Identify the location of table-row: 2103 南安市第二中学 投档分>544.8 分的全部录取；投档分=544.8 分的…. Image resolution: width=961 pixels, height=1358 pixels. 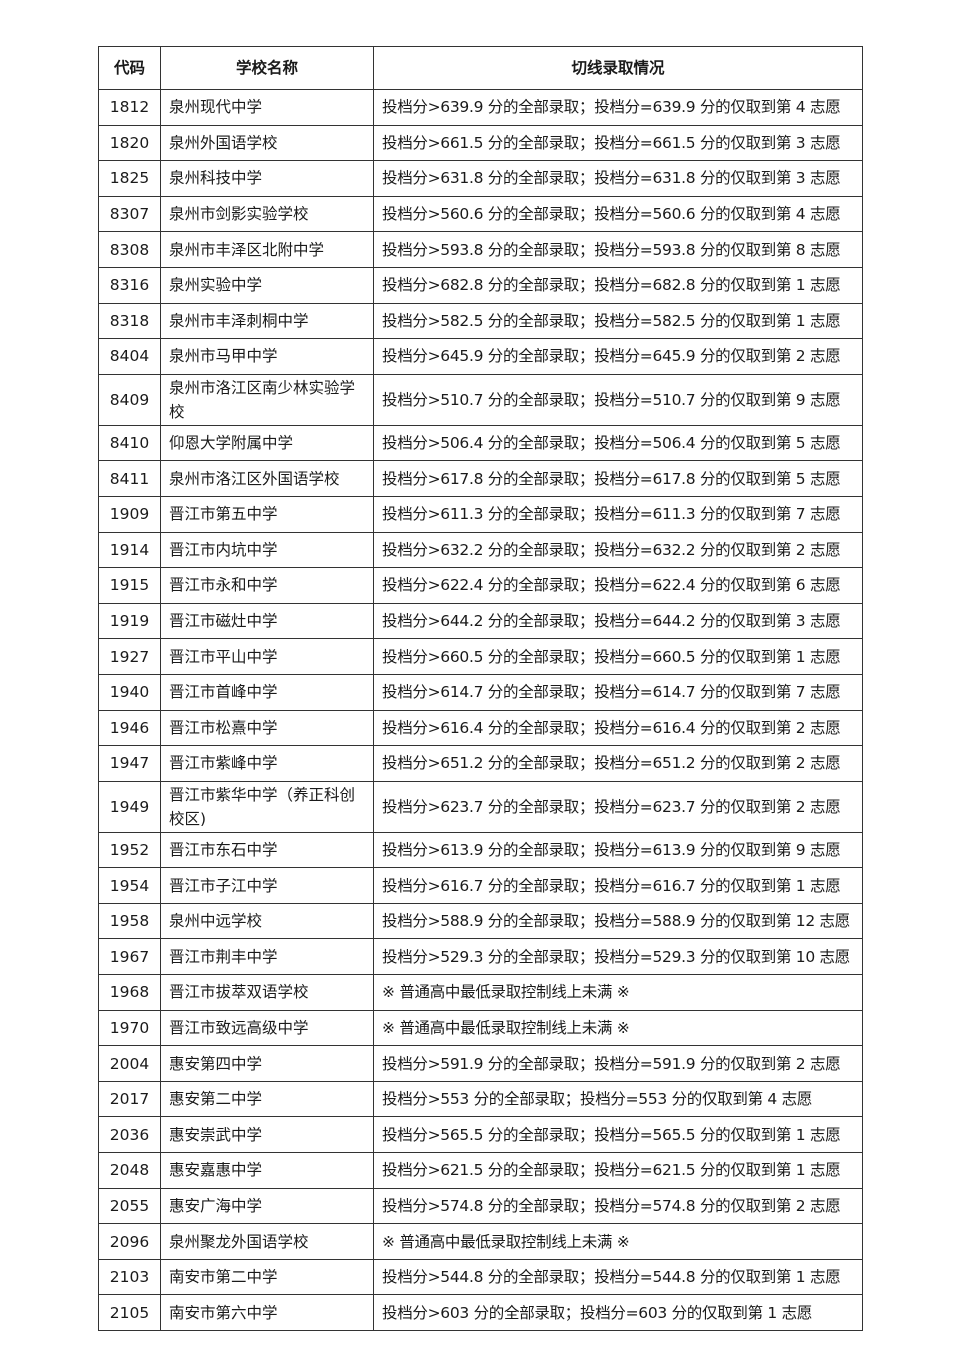
(480, 1277).